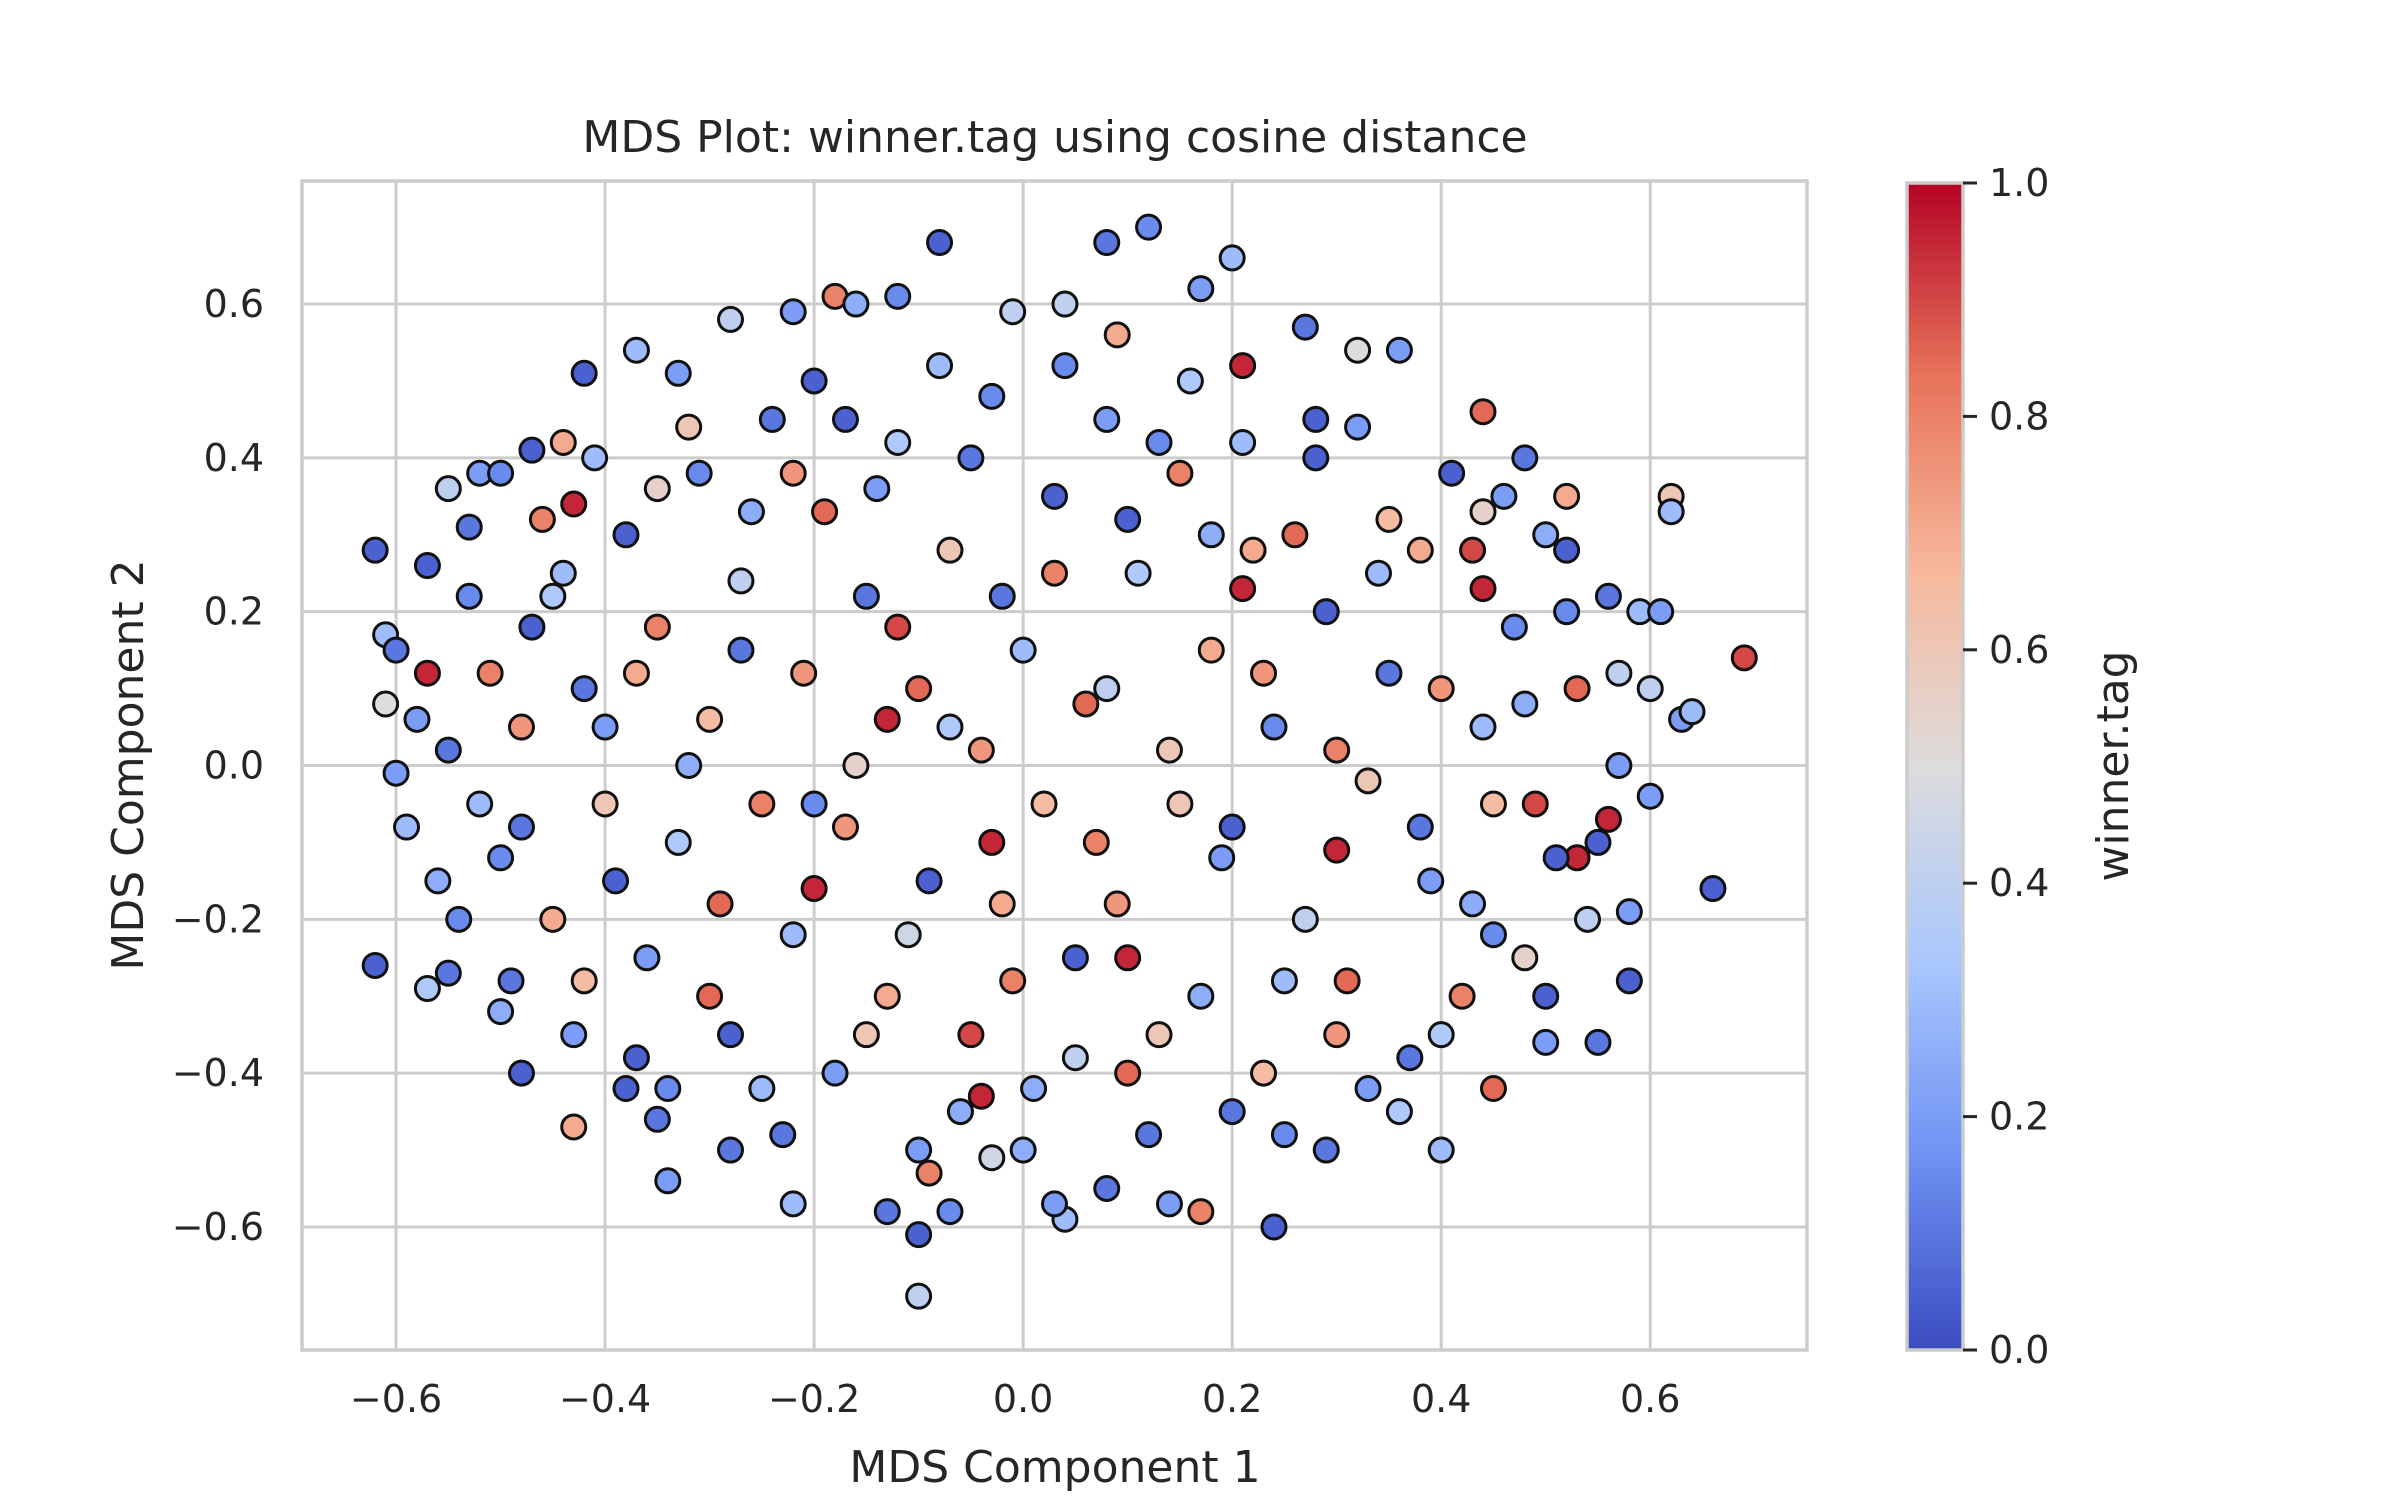  I want to click on y-tick-label: 0.4, so click(234, 458).